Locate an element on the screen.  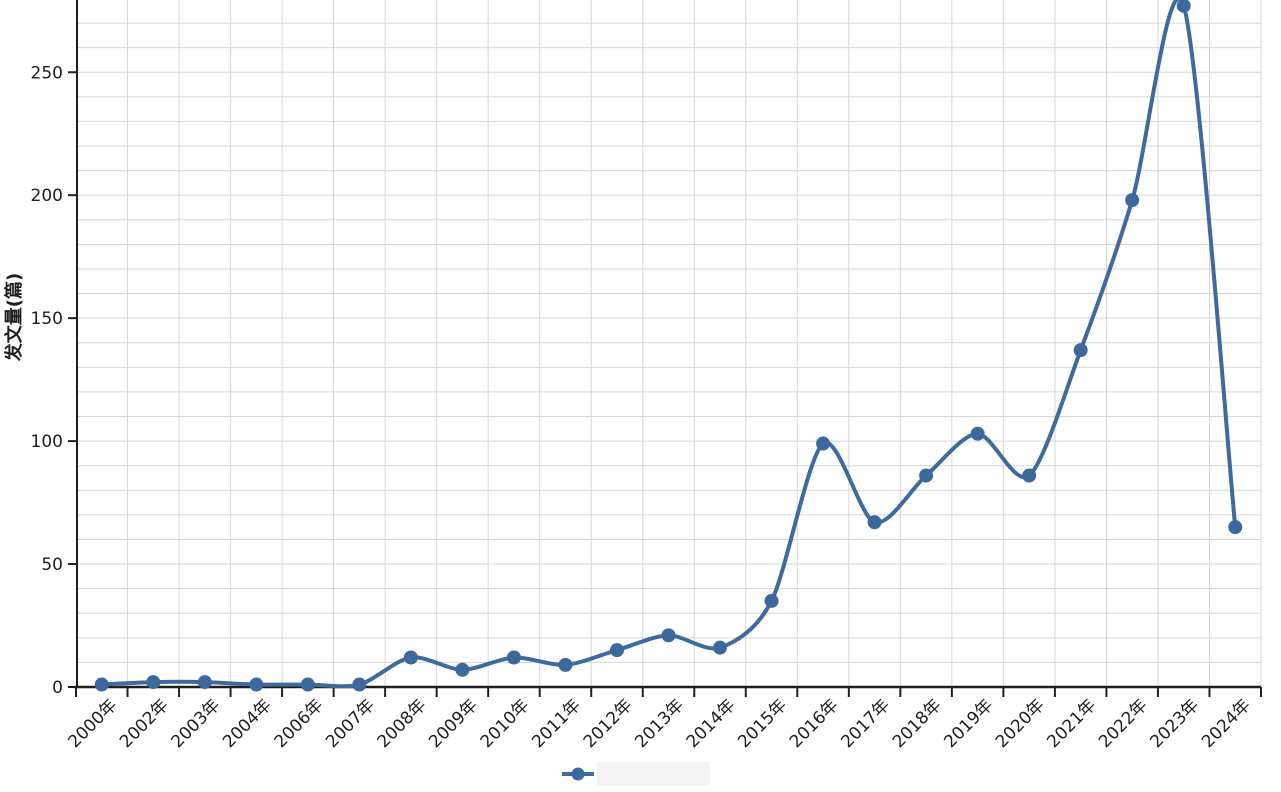
y-tick-label: 250 is located at coordinates (47, 73).